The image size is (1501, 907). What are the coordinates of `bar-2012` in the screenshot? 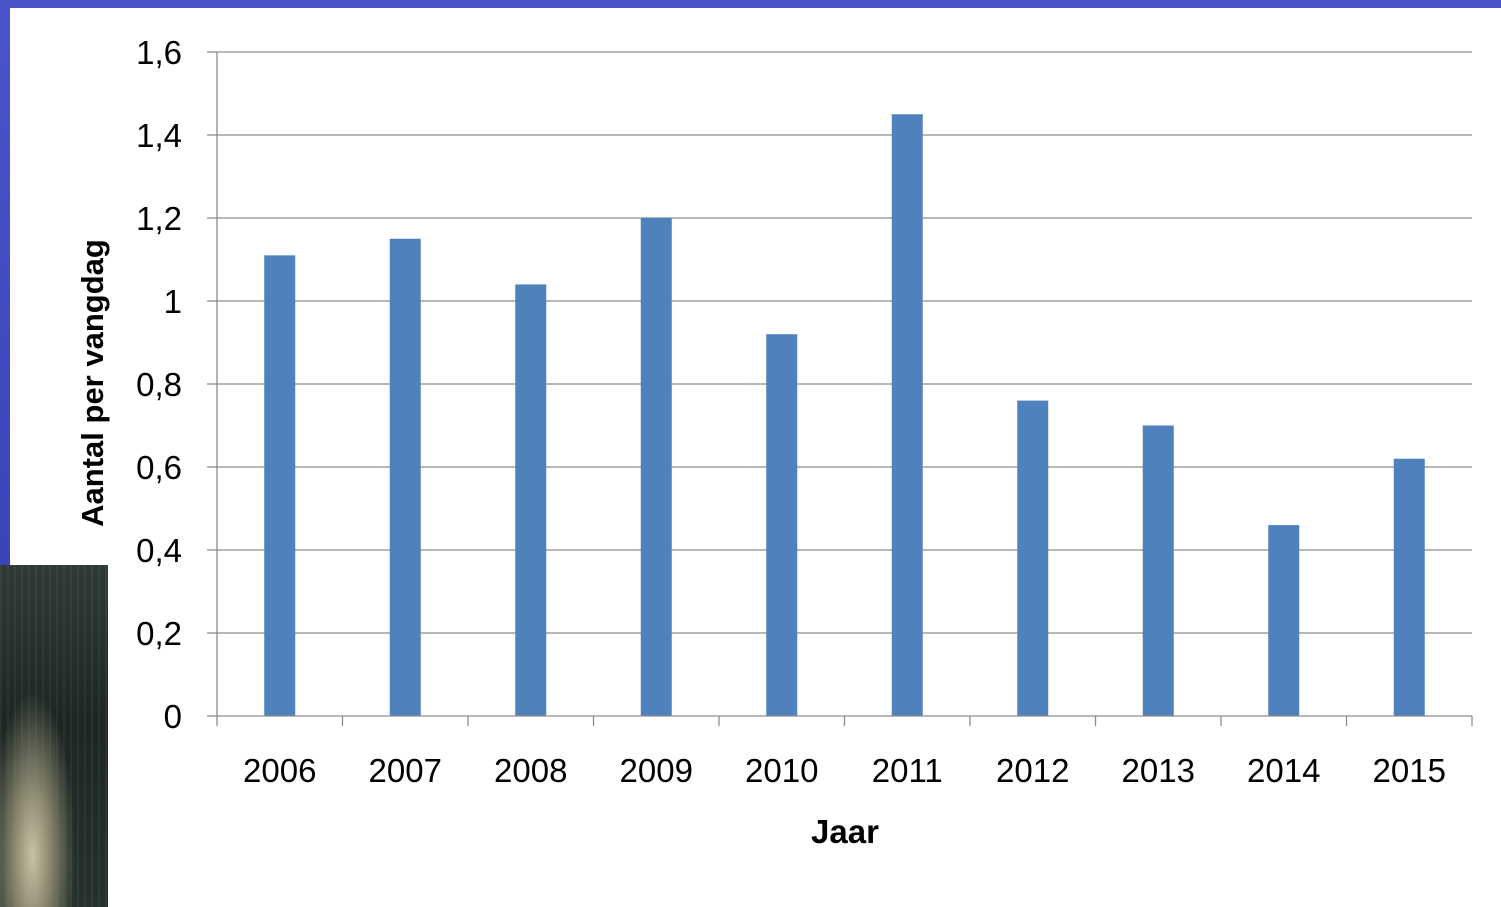 It's located at (1033, 558).